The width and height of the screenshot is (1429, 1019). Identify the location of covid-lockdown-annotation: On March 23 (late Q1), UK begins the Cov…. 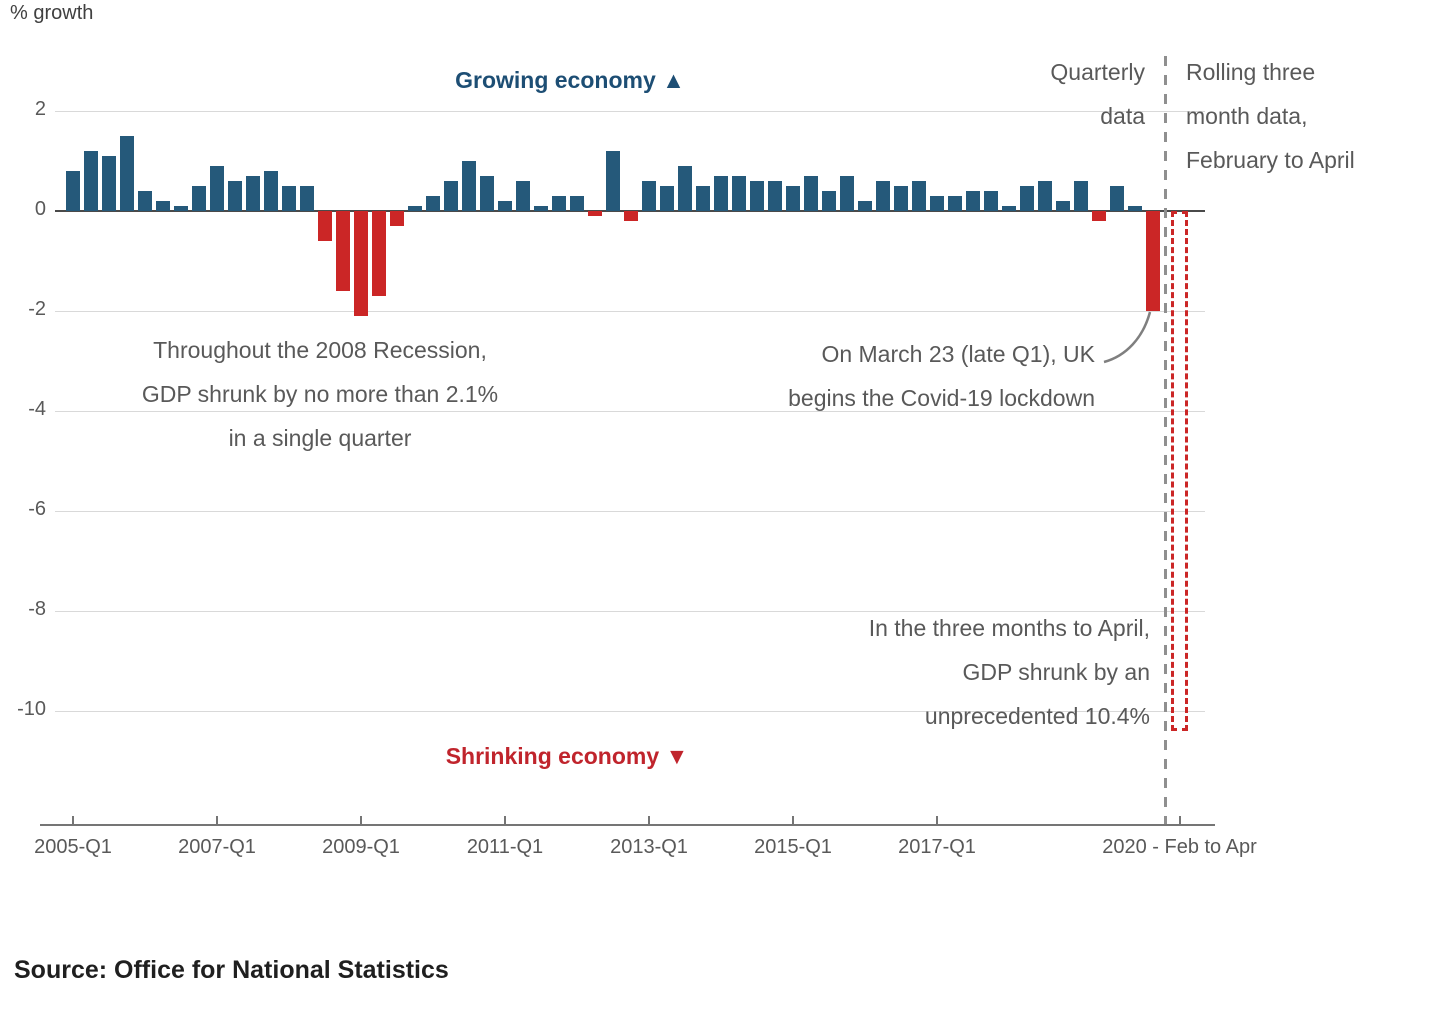
(941, 376).